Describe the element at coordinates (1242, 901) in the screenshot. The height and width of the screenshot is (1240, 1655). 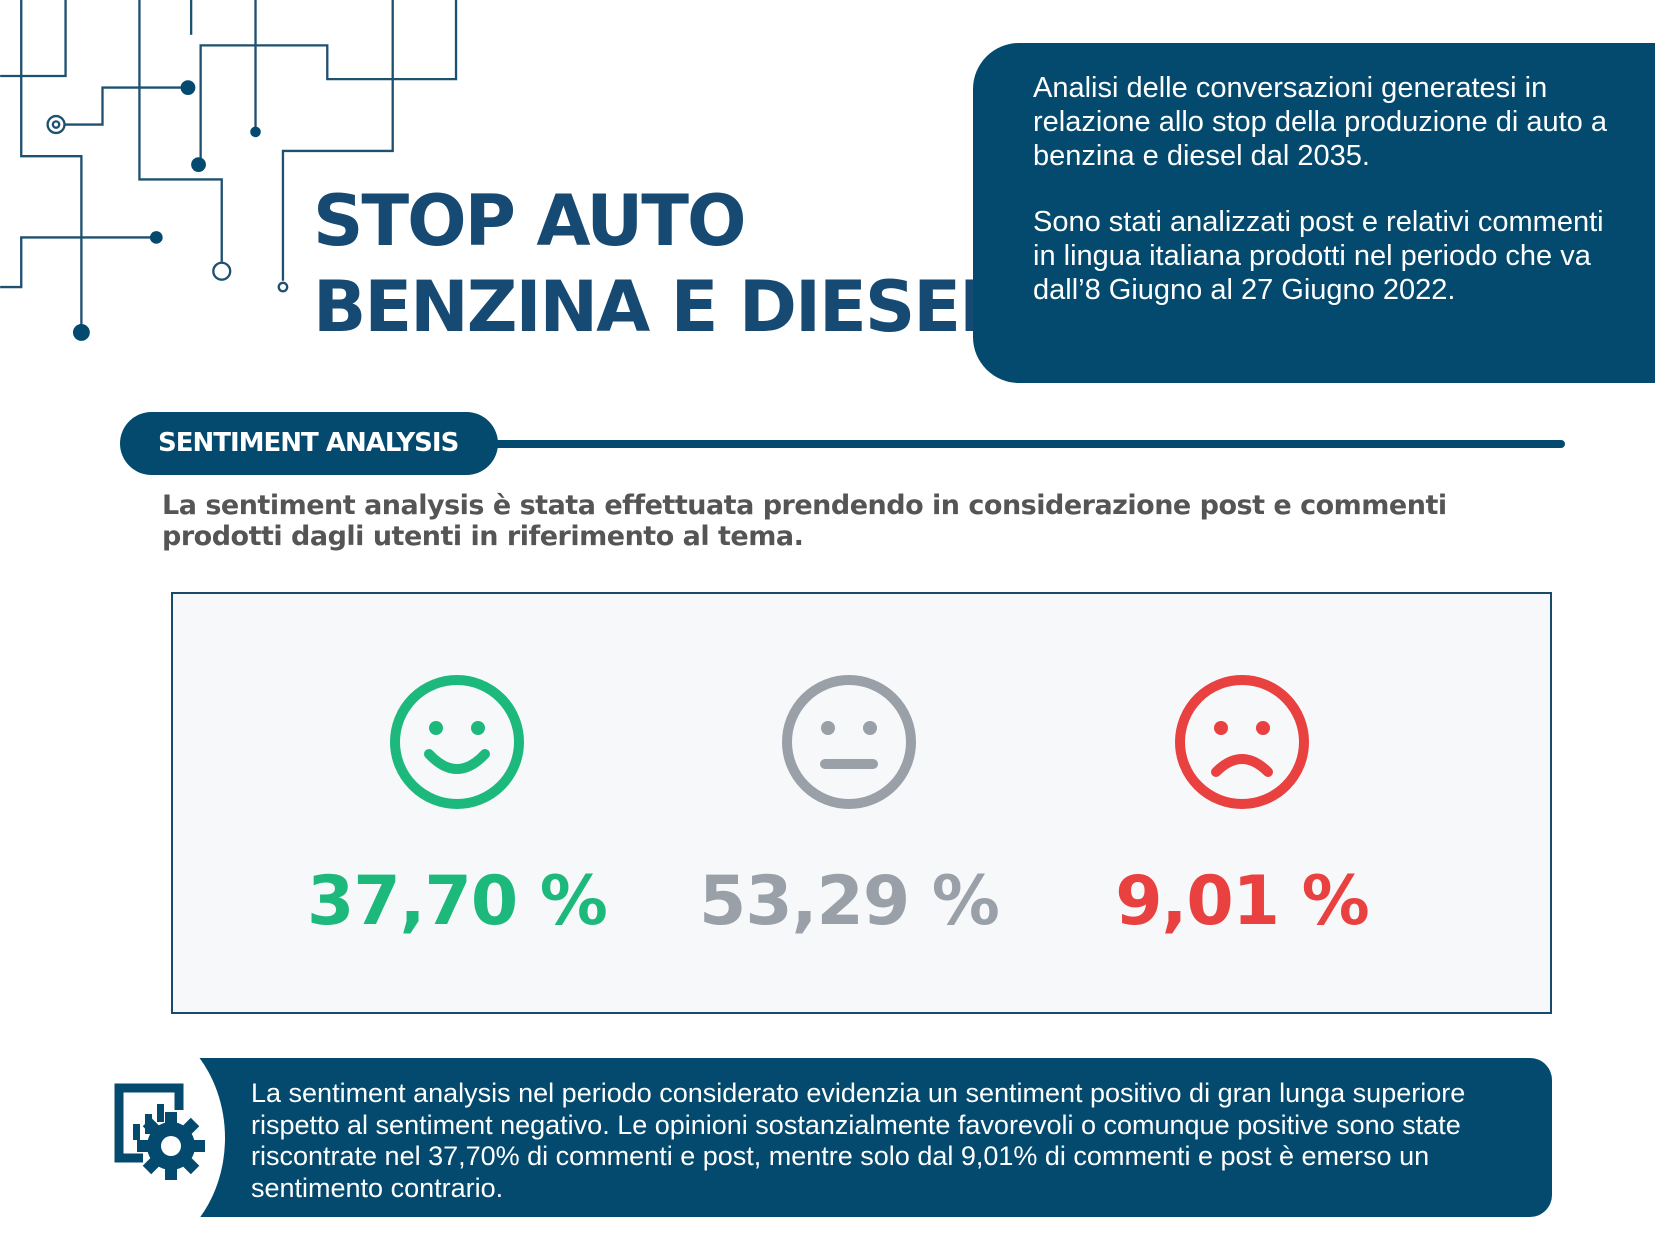
I see `negative-percentage: 9,01 %` at that location.